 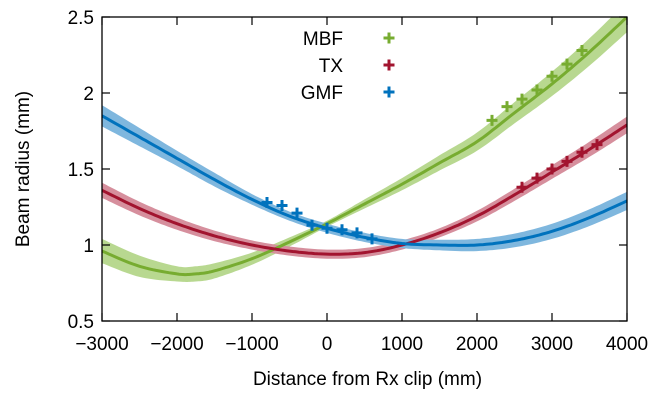 I want to click on x-tick-label: 3000, so click(x=552, y=344).